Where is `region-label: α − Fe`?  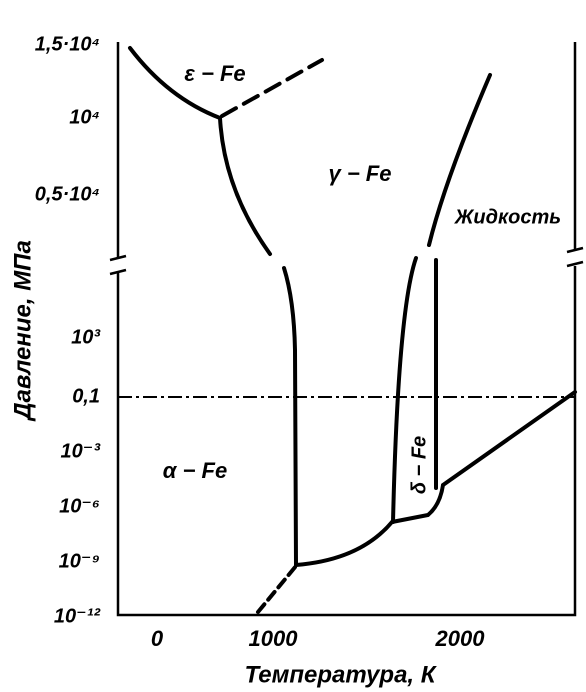
region-label: α − Fe is located at coordinates (195, 470).